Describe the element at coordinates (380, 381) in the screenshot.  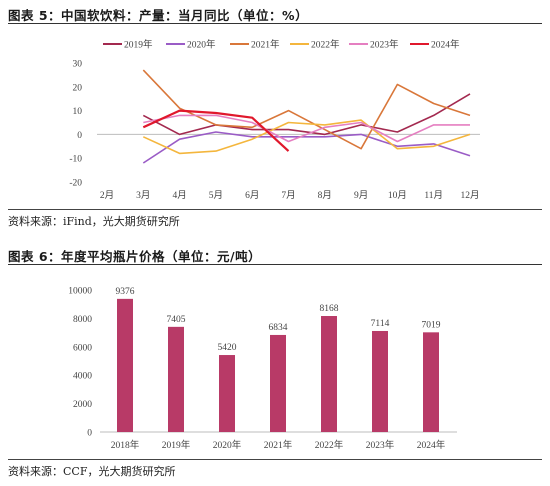
I see `bar-2023年` at that location.